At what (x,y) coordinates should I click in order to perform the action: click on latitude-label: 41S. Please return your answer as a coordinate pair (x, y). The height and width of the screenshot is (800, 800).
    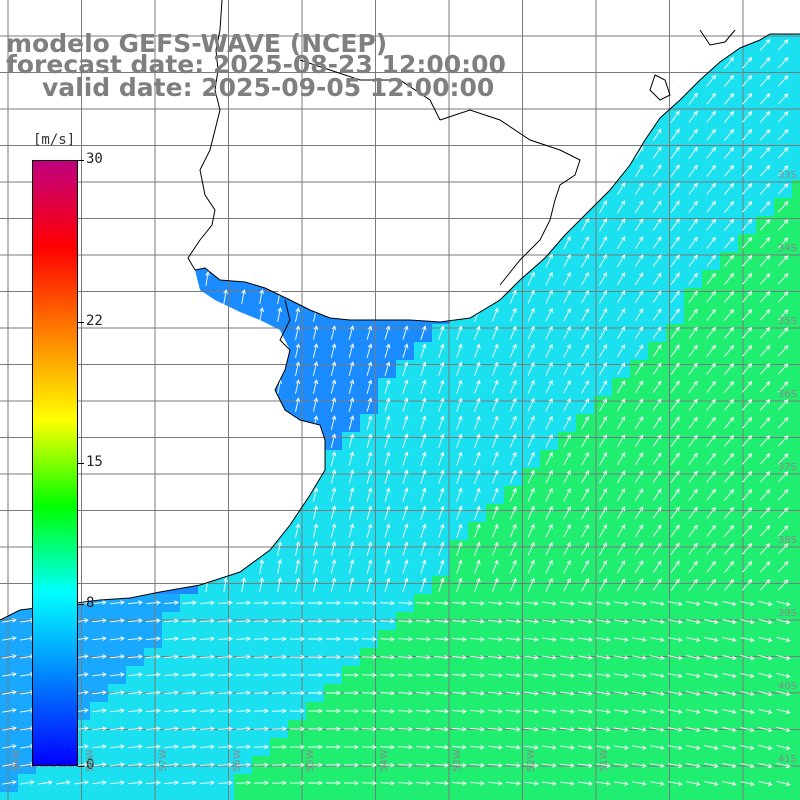
    Looking at the image, I should click on (787, 759).